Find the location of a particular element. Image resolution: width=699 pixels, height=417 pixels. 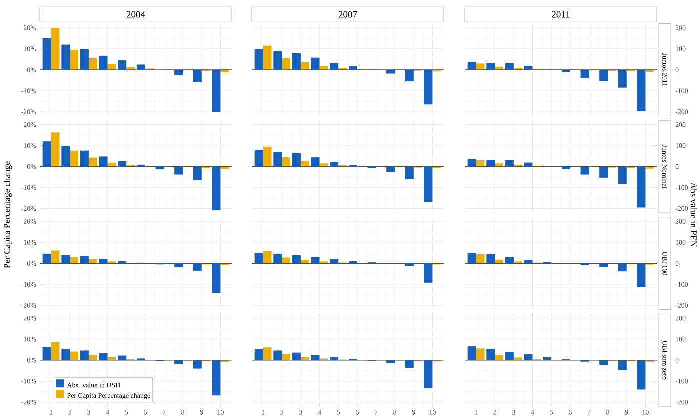

y-axis-title: Per Capita Percentage change is located at coordinates (8, 215).